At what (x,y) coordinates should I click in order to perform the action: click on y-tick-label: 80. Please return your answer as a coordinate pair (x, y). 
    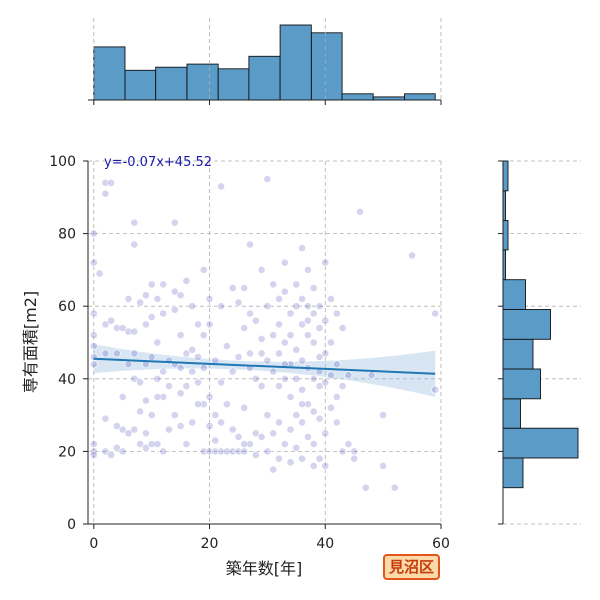
    Looking at the image, I should click on (67, 235).